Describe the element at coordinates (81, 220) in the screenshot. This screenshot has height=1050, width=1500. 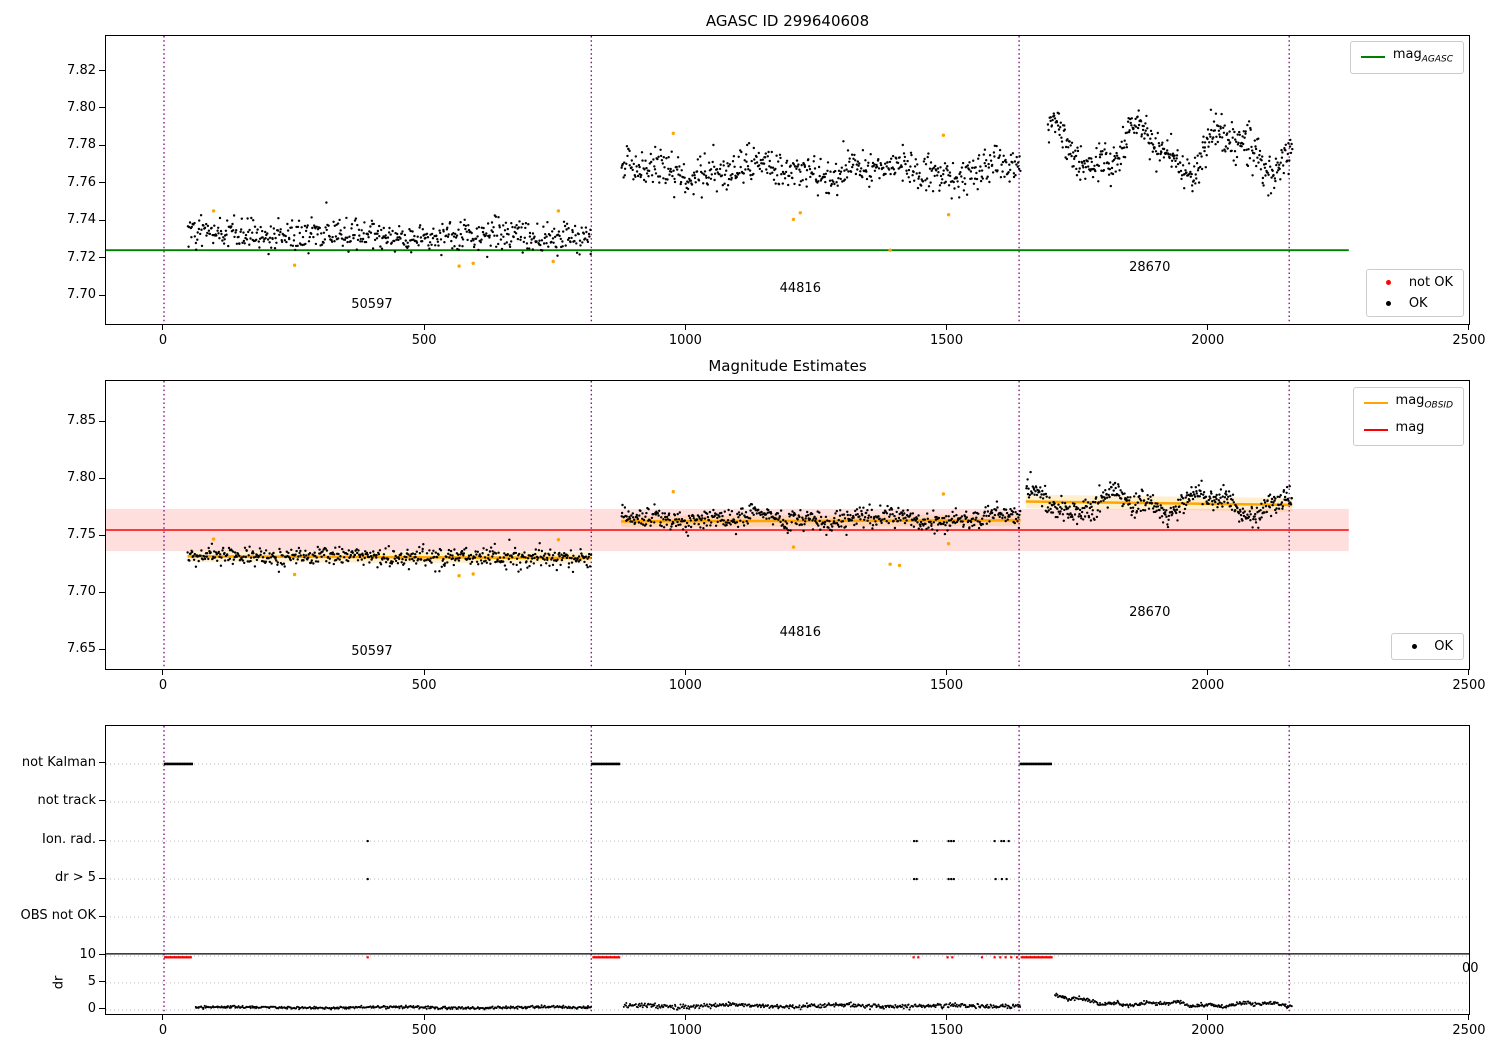
I see `y-tick-label: 7.74` at that location.